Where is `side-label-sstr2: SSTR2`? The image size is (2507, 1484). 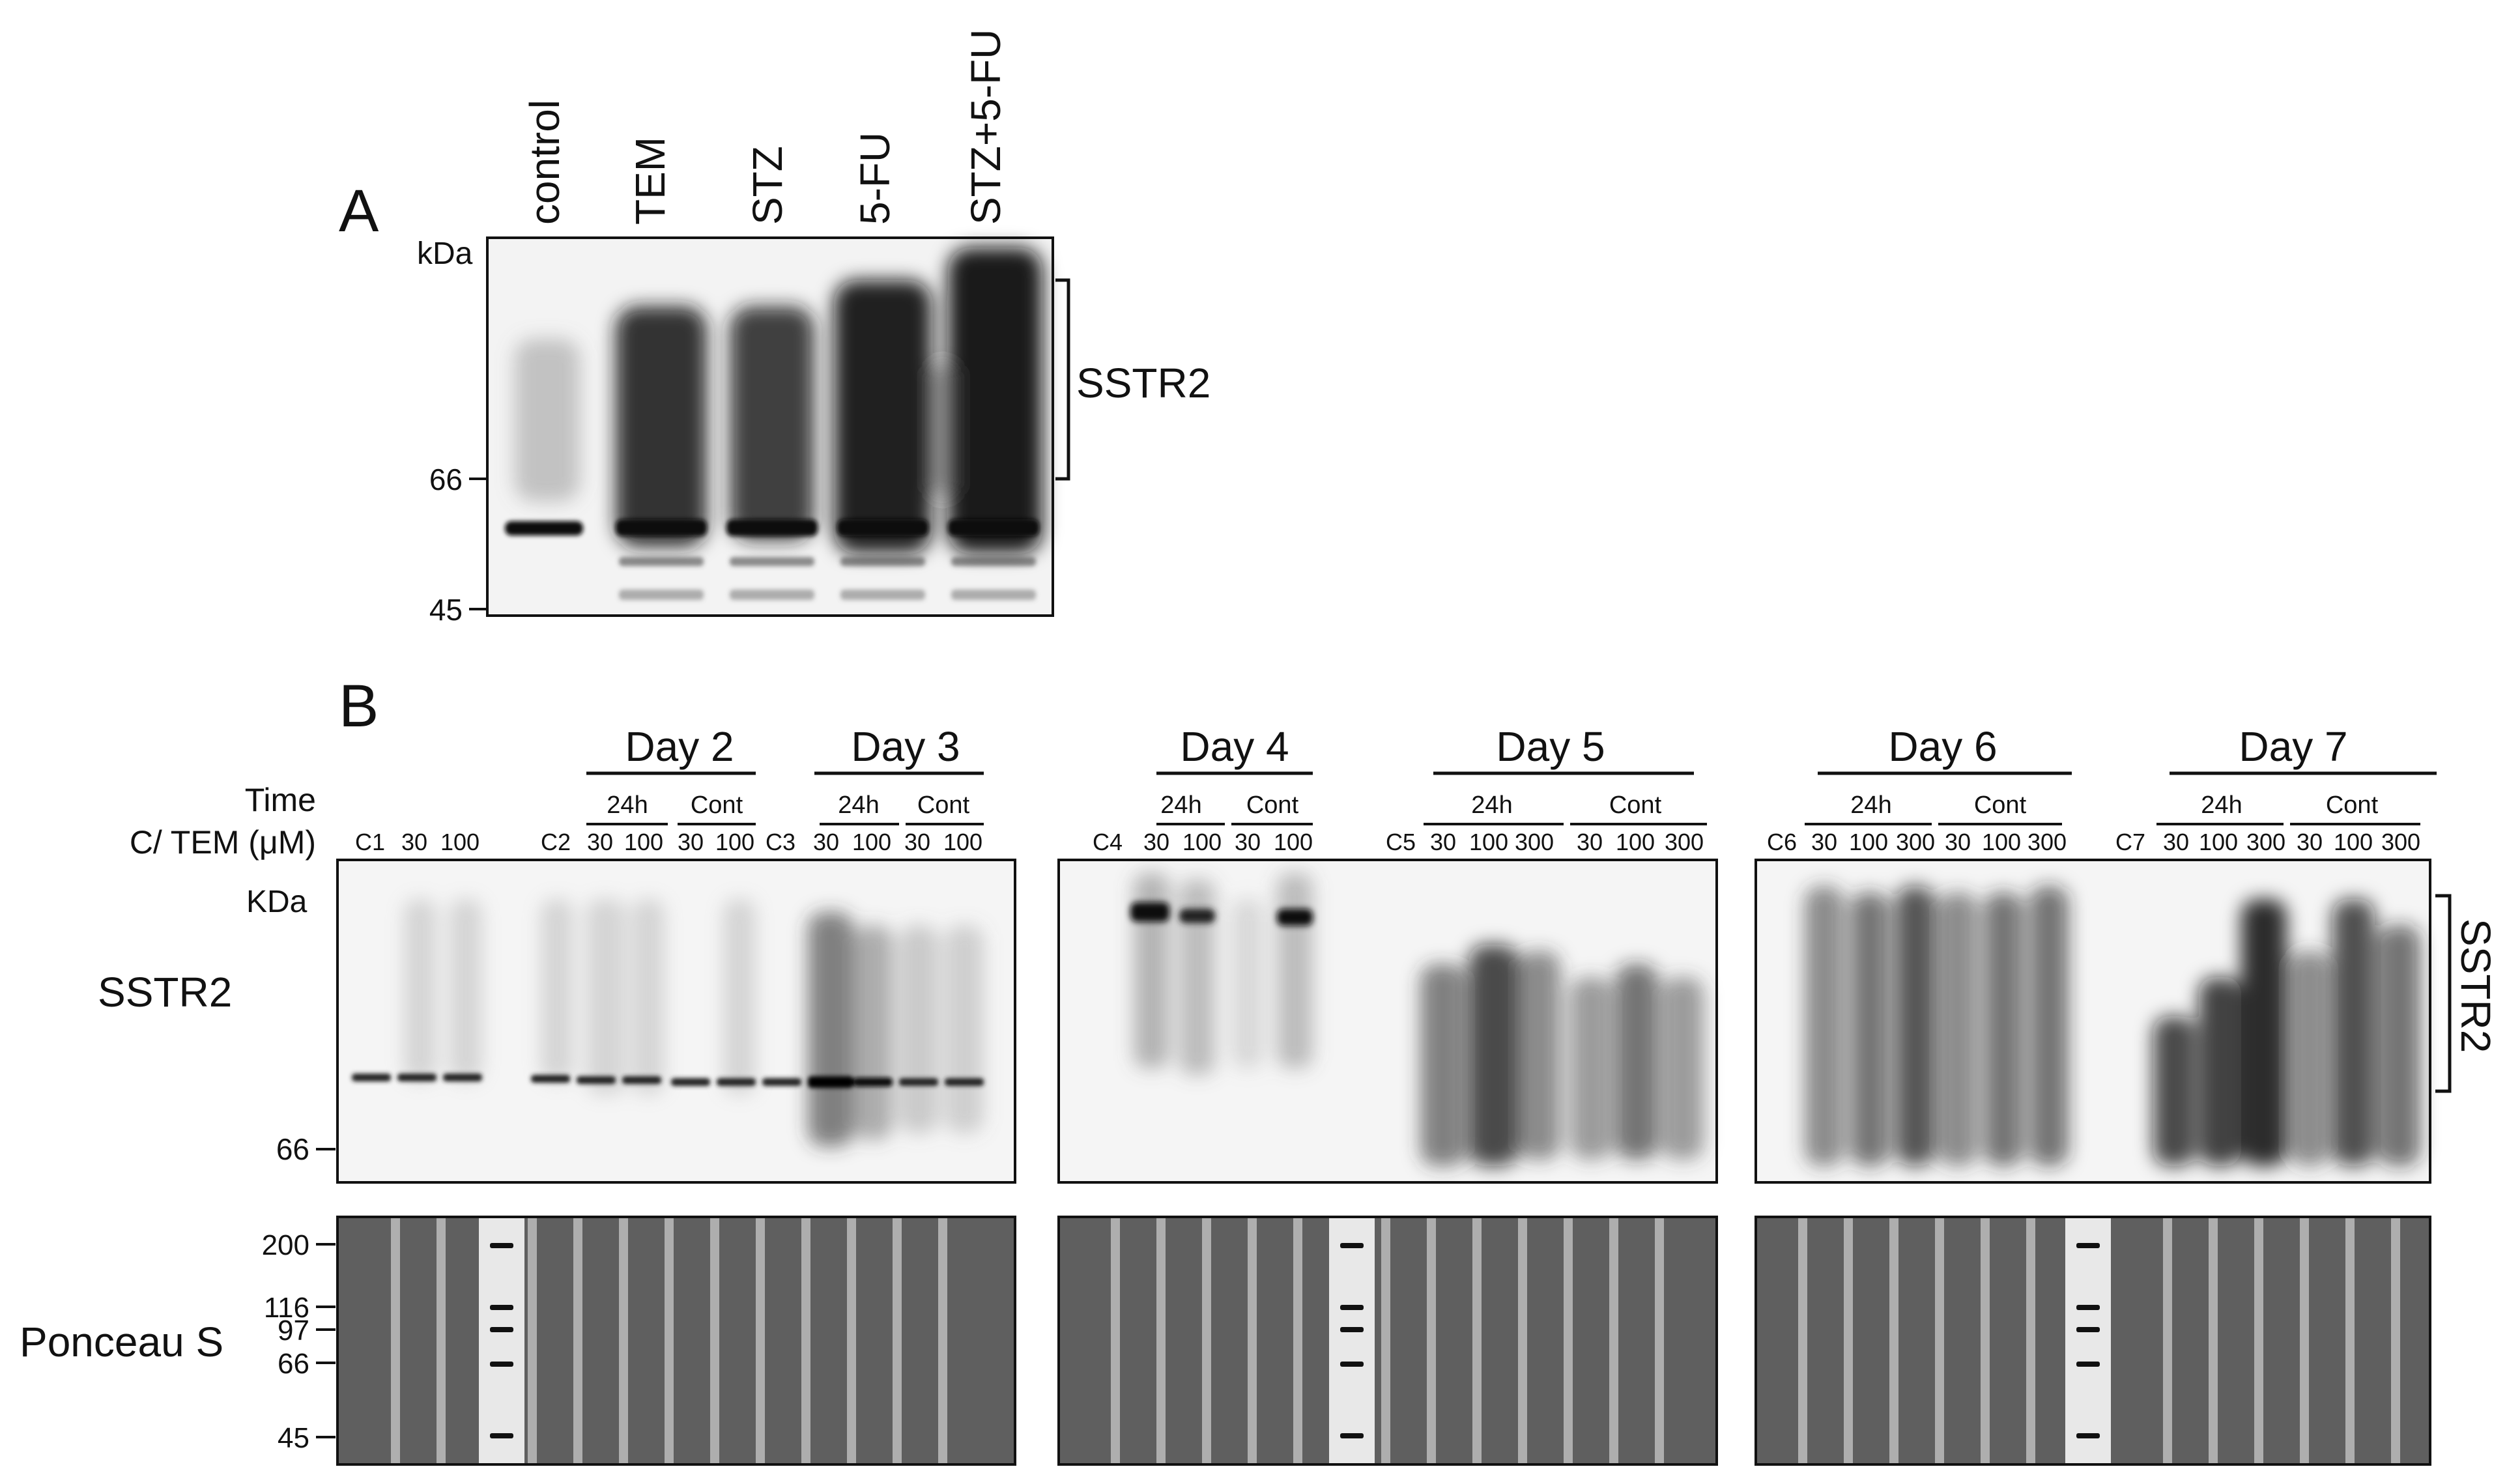 side-label-sstr2: SSTR2 is located at coordinates (2475, 986).